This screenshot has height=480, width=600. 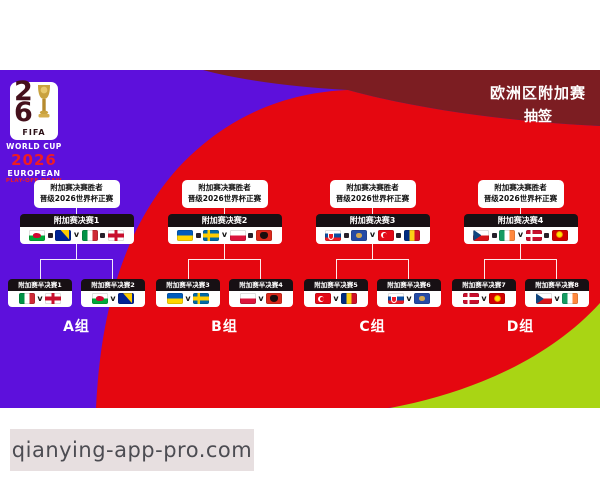 I want to click on semifinal-match-box: 附加赛半决赛6 v, so click(x=409, y=292).